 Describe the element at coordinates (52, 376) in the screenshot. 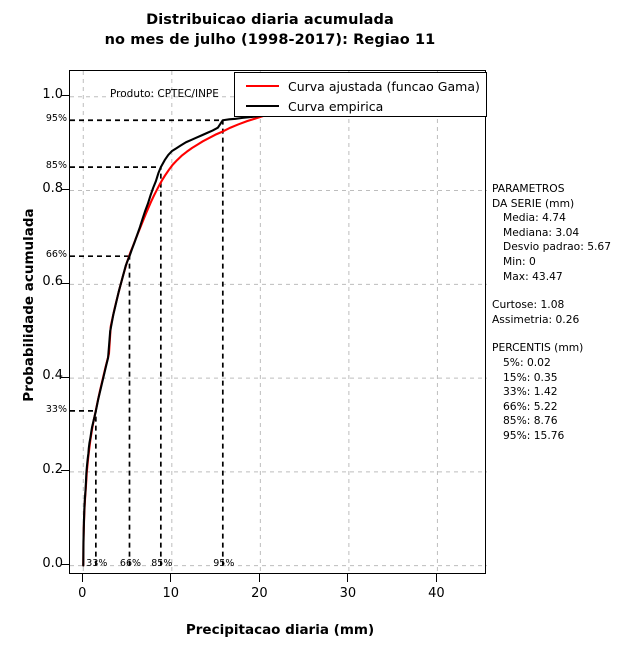

I see `y-tick-label: 0.4` at that location.